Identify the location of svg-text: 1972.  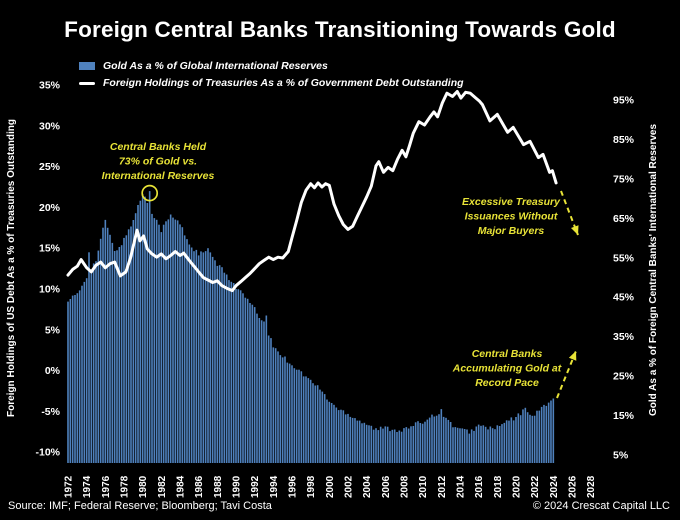
(69, 486).